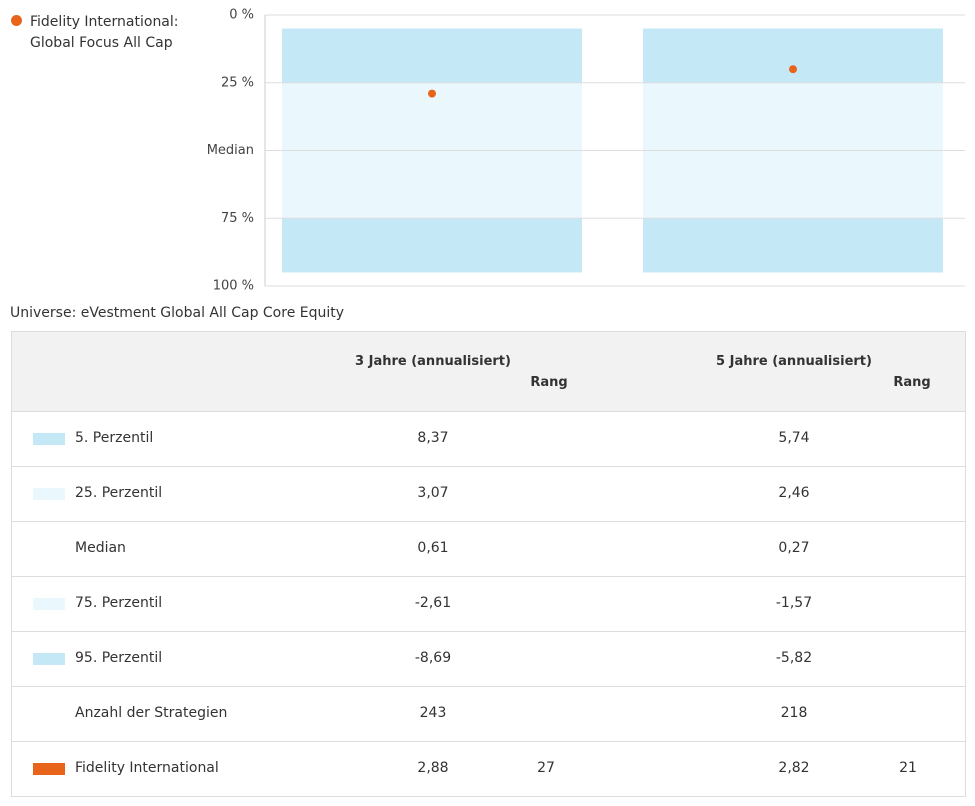 This screenshot has height=806, width=975. I want to click on legend-marker, so click(16, 20).